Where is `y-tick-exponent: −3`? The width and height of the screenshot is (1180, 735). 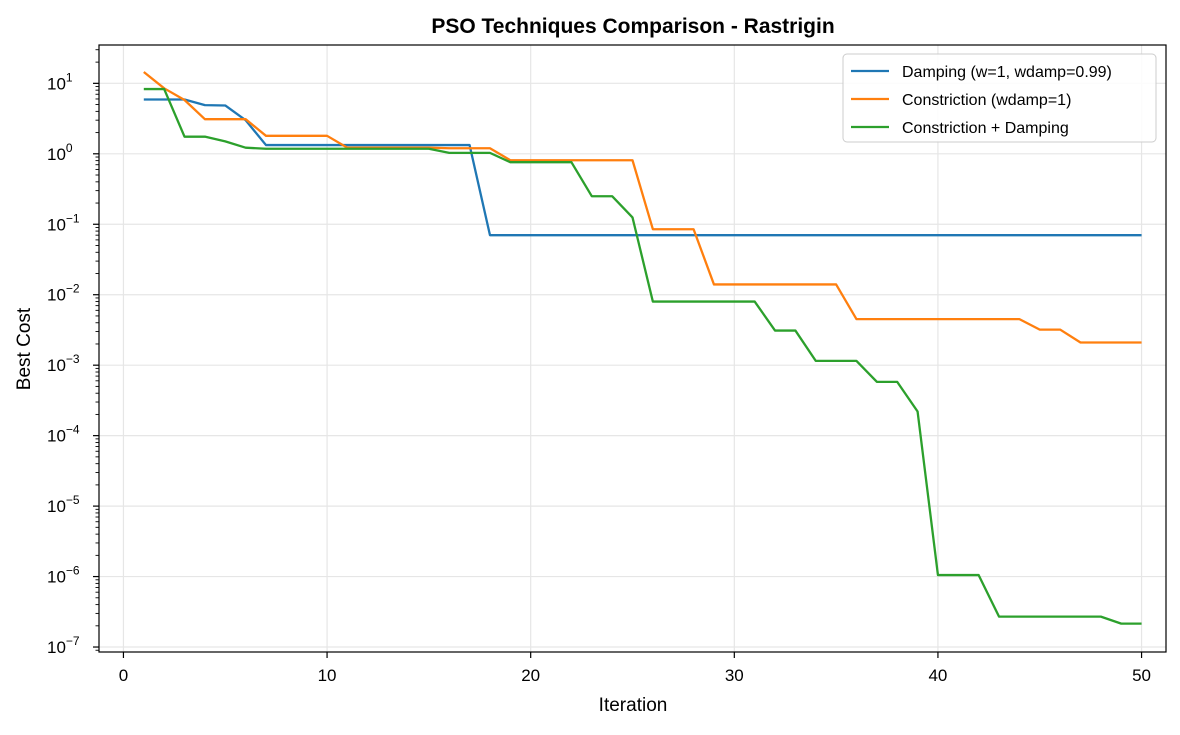 y-tick-exponent: −3 is located at coordinates (73, 359).